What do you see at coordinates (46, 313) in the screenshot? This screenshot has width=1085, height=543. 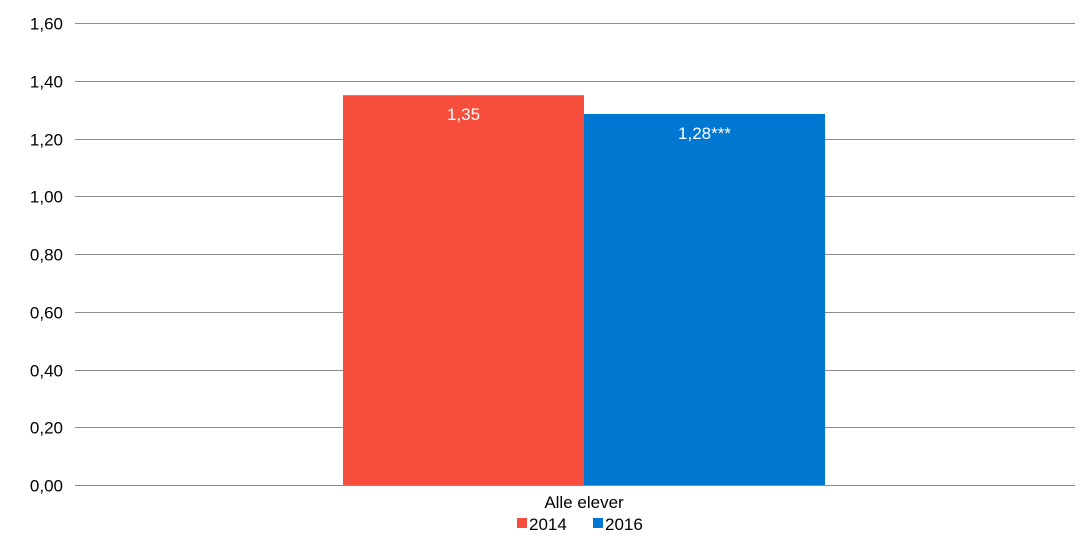 I see `y-tick-label: 0,60` at bounding box center [46, 313].